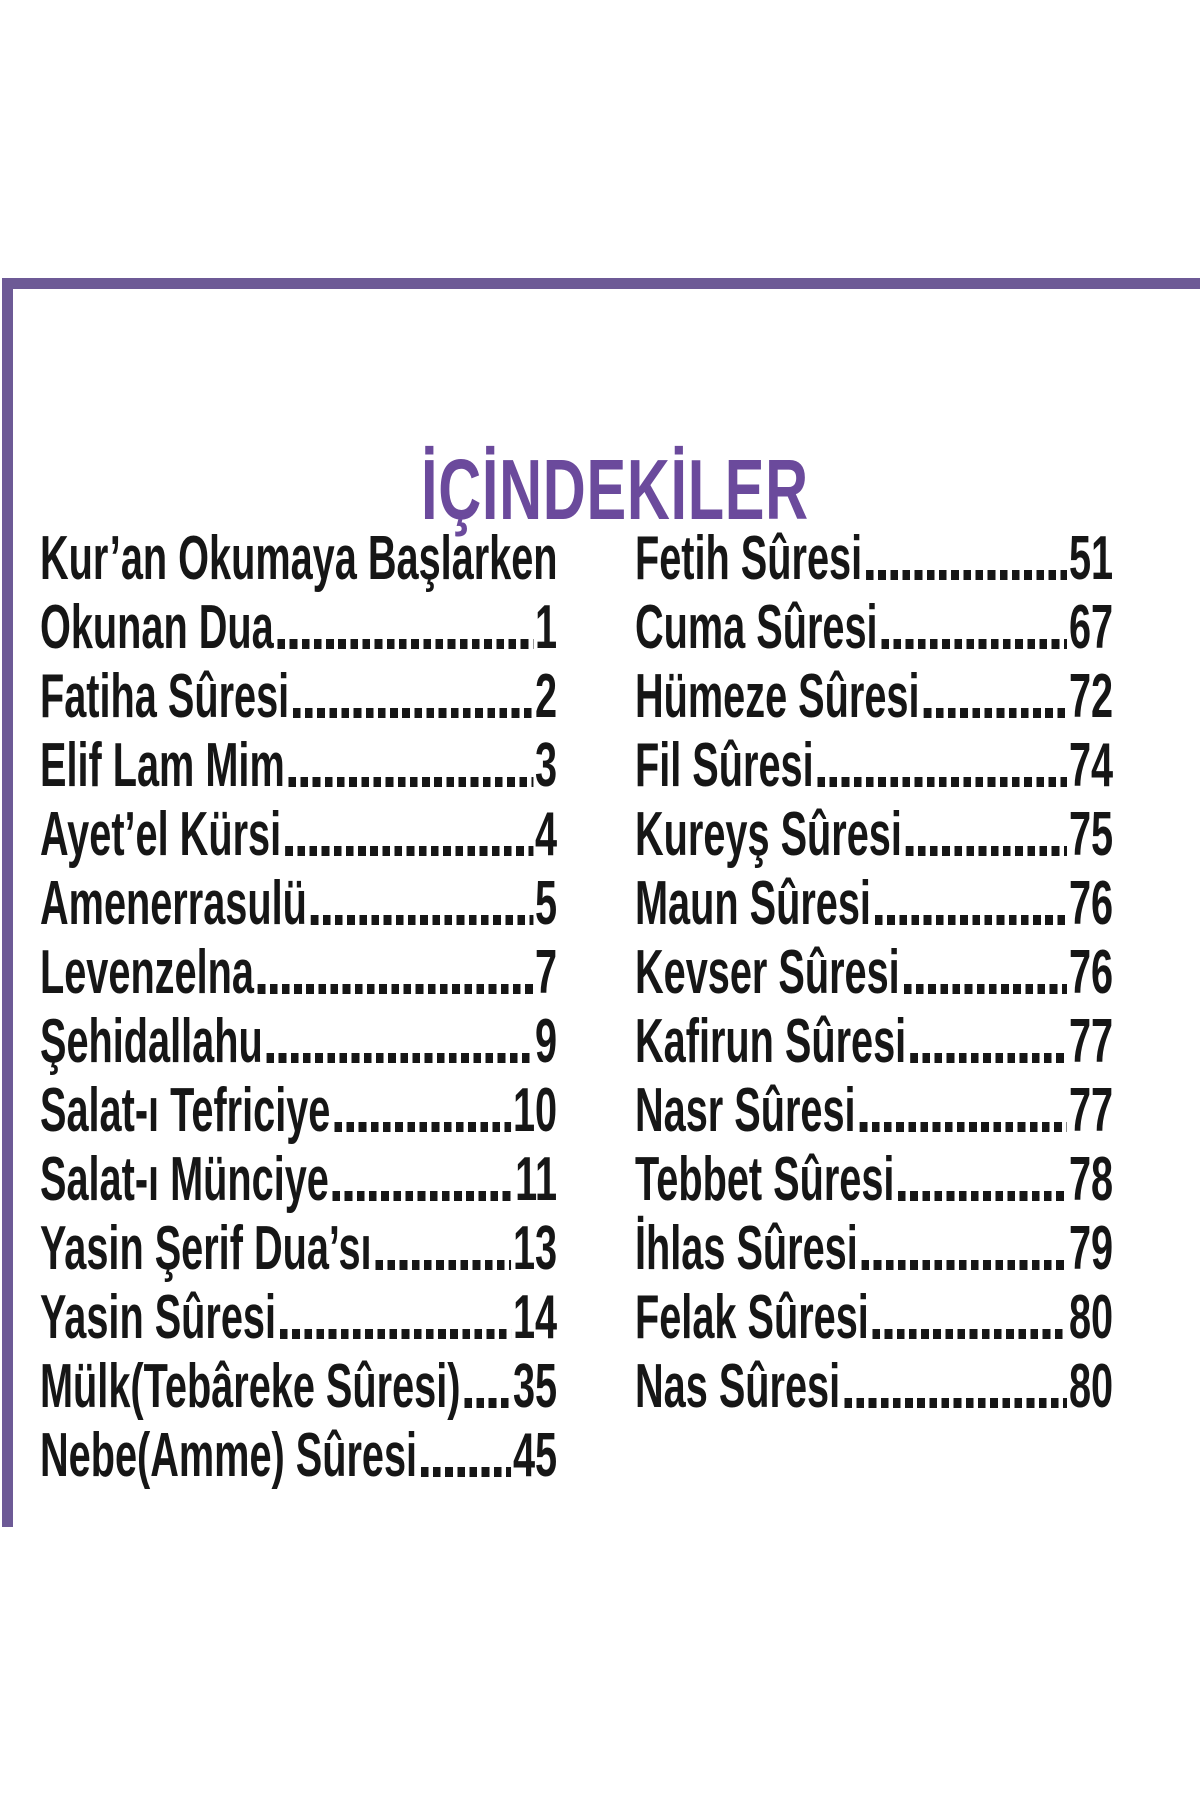  Describe the element at coordinates (874, 627) in the screenshot. I see `toc-row: Cuma Sûresi 67` at that location.